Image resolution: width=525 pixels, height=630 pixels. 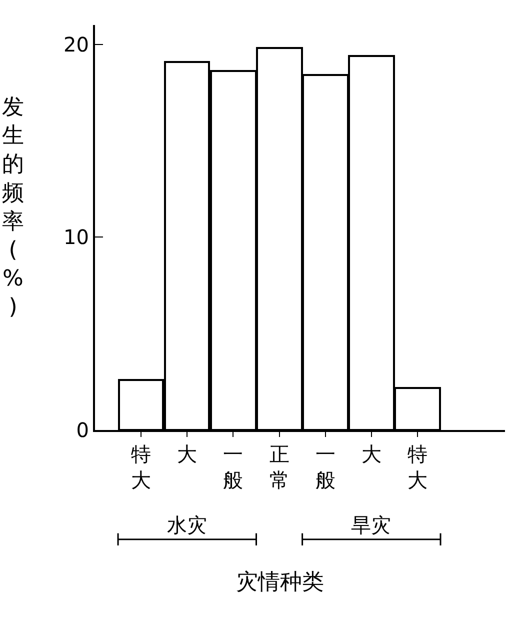 I want to click on y-axis-title: 发生的频率(%), so click(x=13, y=207).